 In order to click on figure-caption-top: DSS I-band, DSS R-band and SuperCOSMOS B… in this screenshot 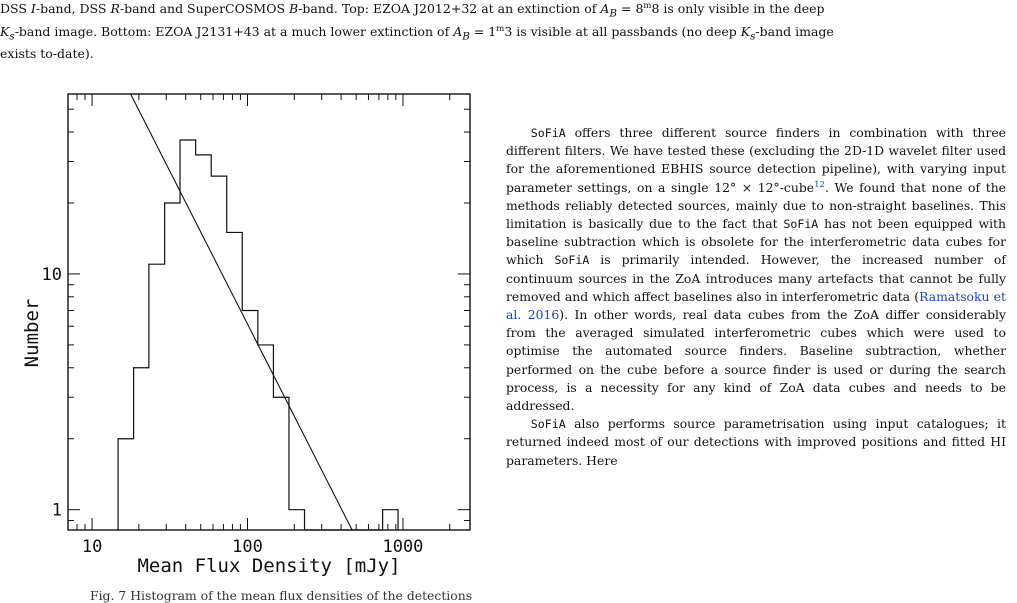, I will do `click(508, 31)`.